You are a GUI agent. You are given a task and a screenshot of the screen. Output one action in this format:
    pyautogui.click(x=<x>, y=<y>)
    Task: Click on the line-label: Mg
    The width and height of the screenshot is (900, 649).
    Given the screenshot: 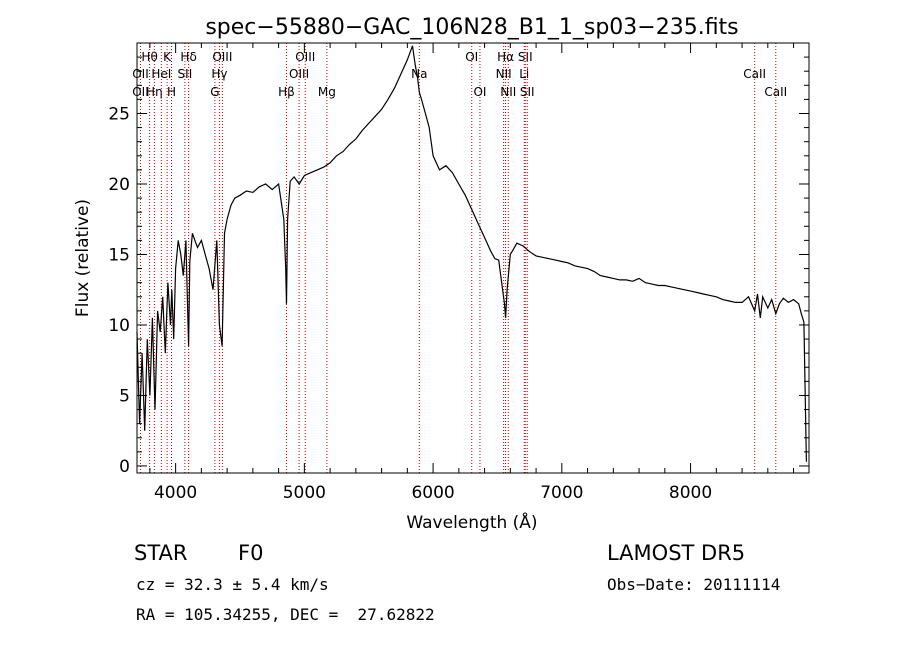 What is the action you would take?
    pyautogui.click(x=327, y=92)
    